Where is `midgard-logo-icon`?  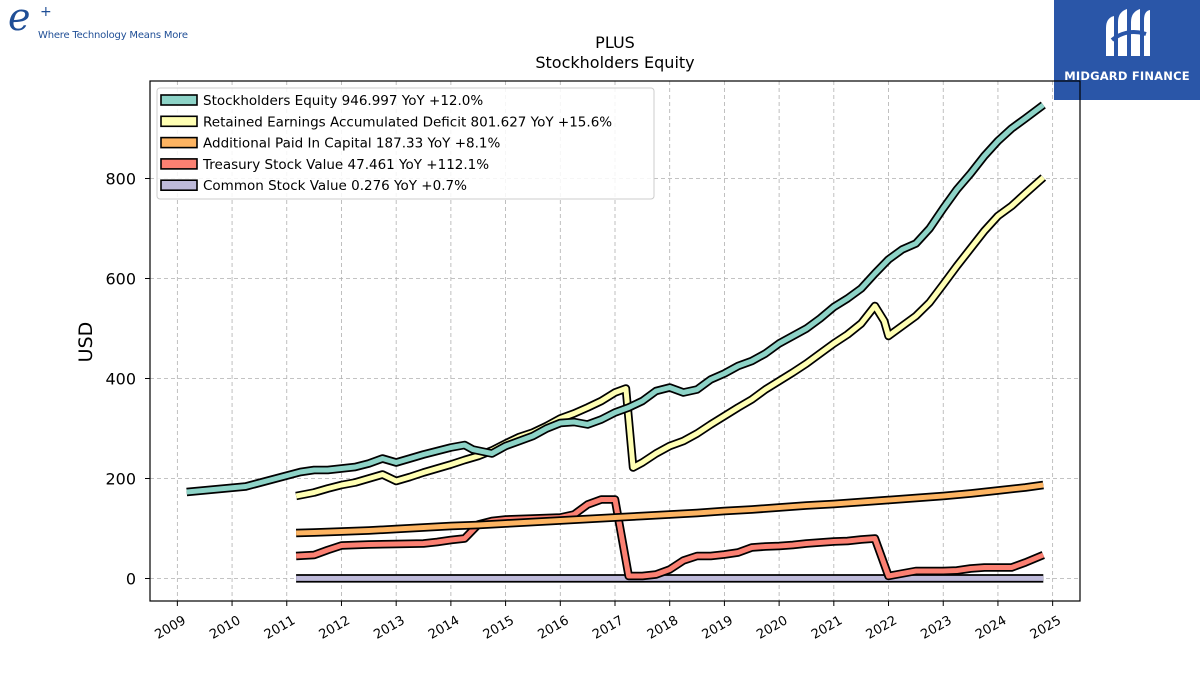
midgard-logo-icon is located at coordinates (1128, 32).